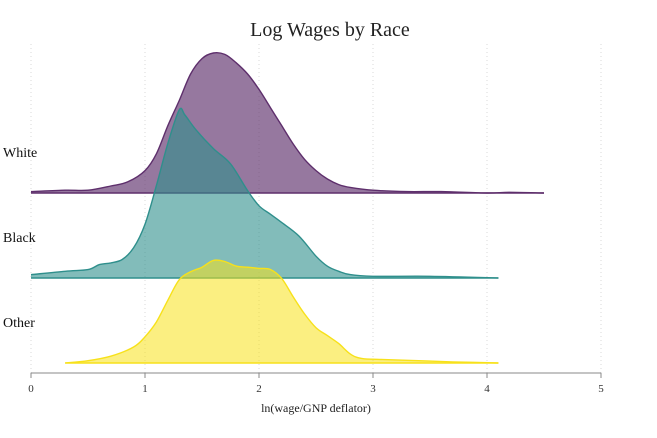  I want to click on x-tick-label-0: 0, so click(31, 389).